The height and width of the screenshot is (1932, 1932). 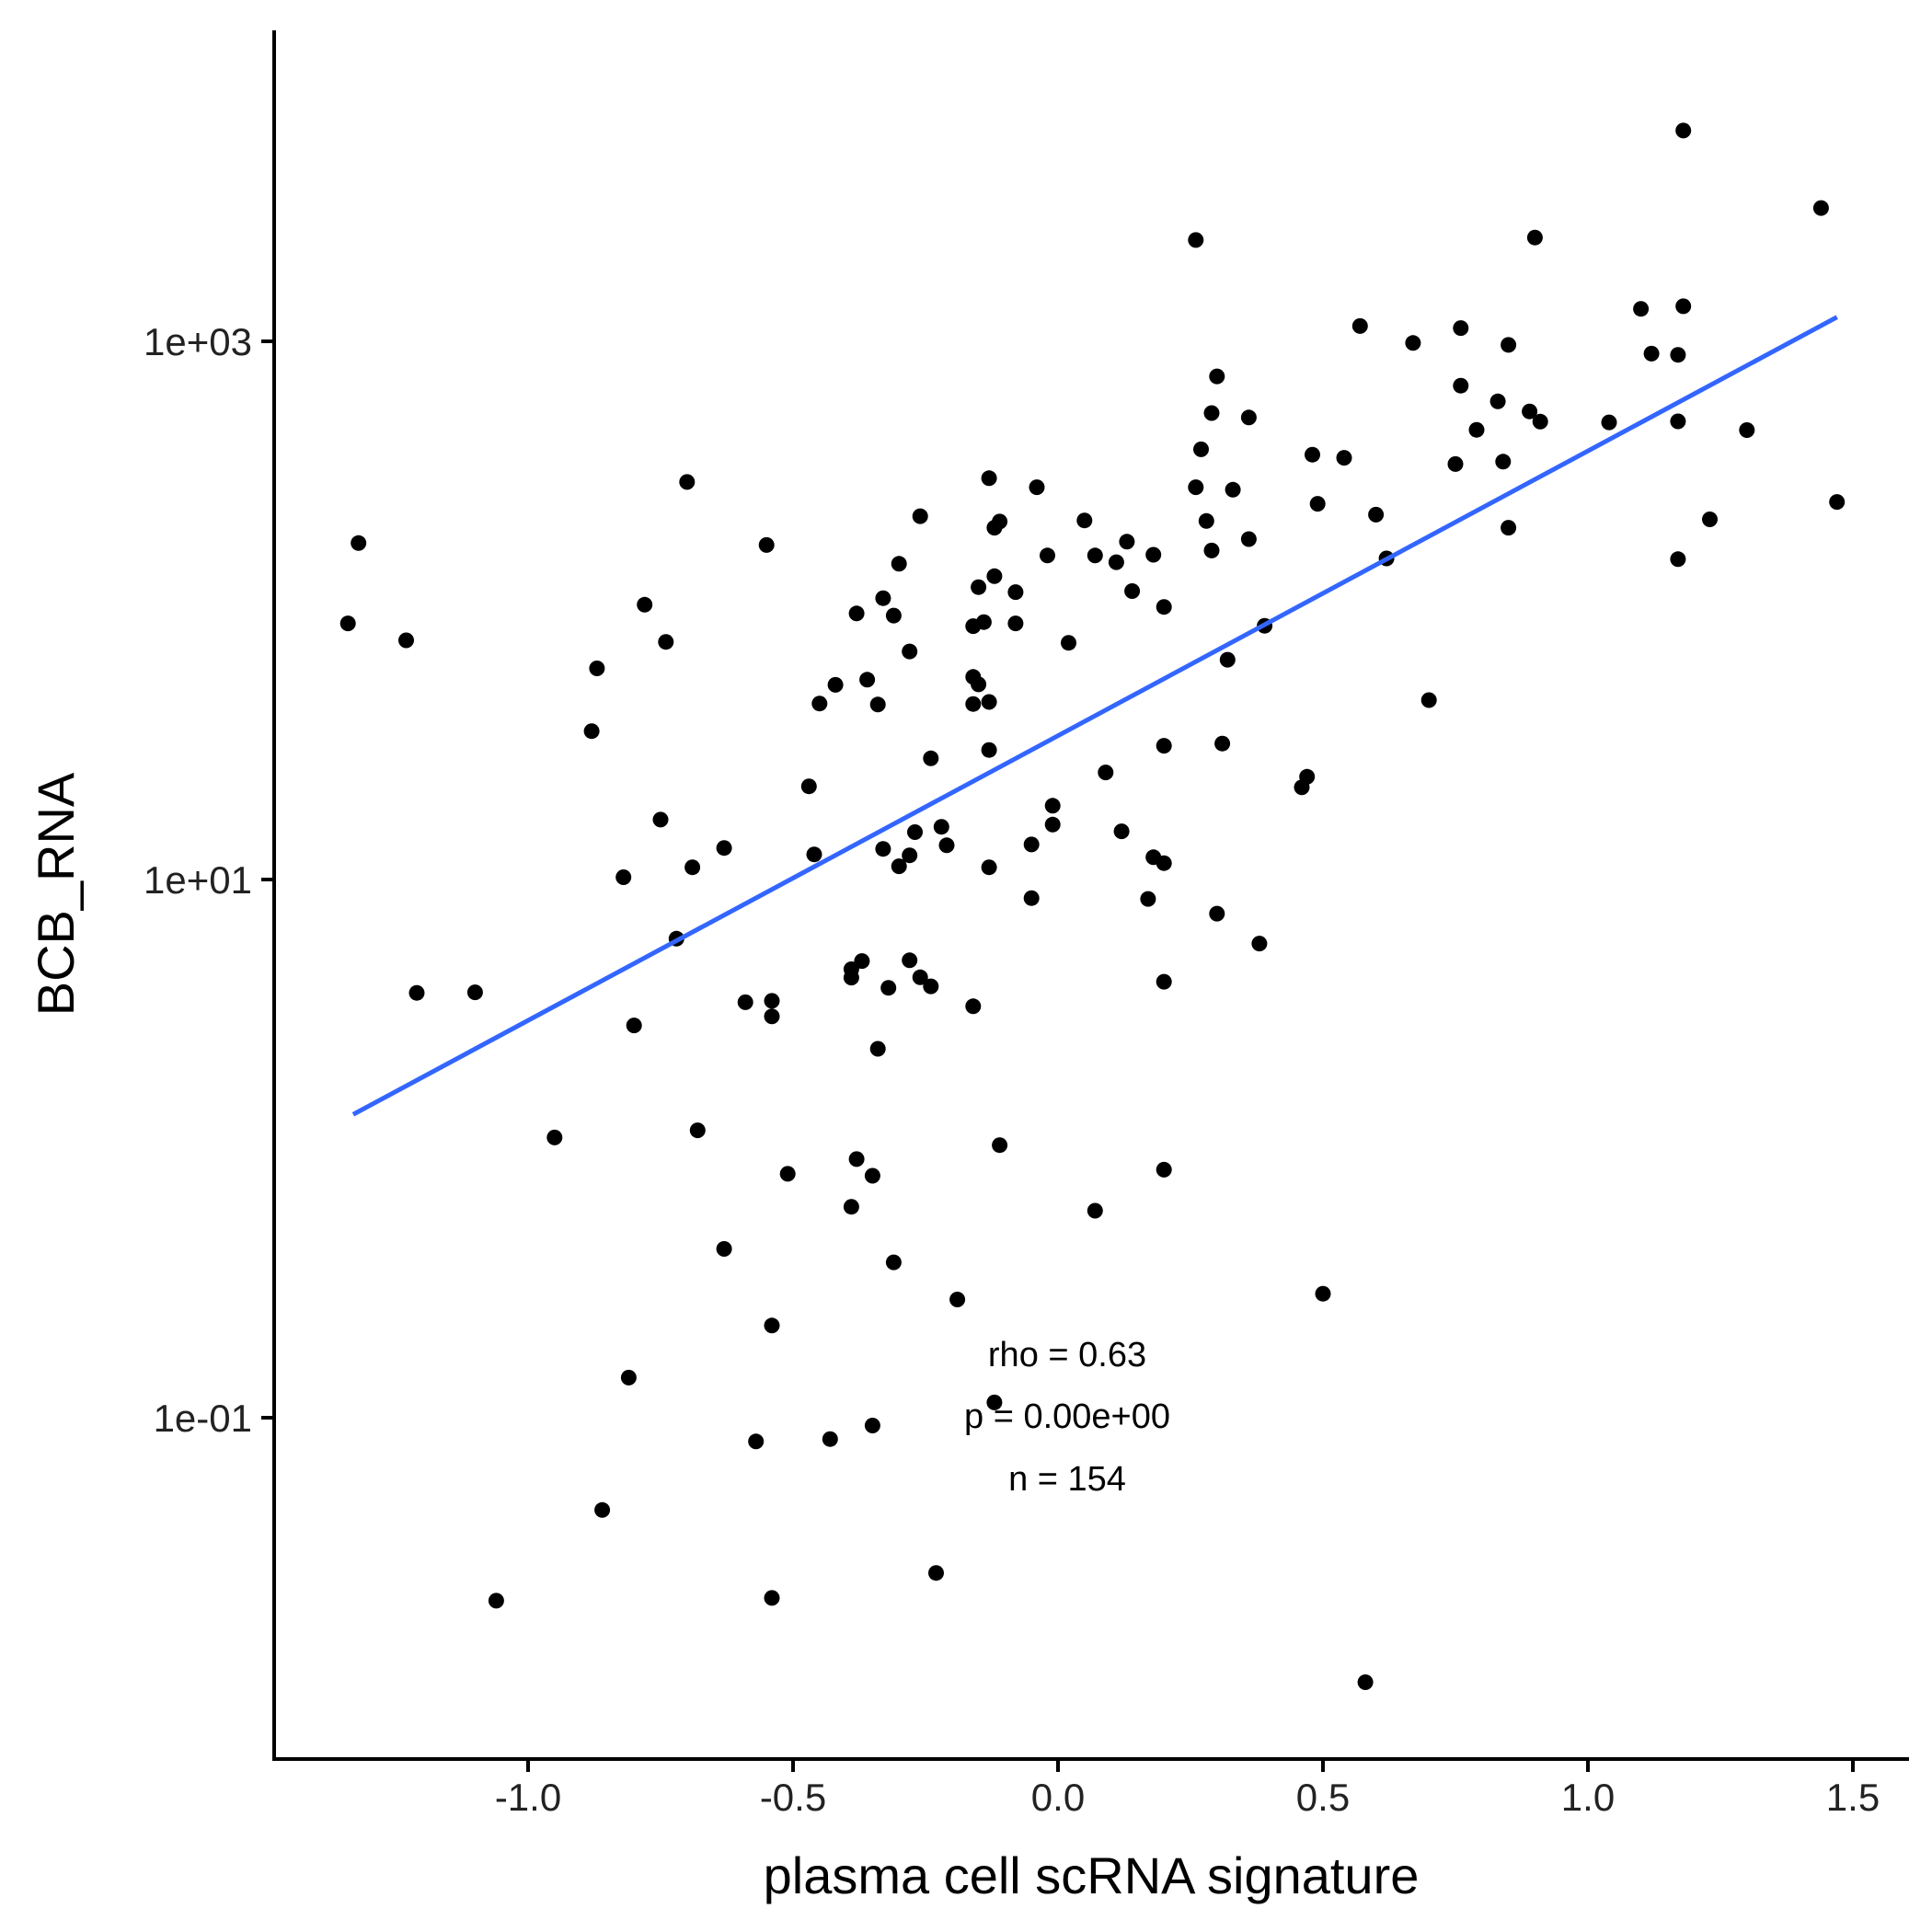 I want to click on y-axis-title: BCB_RNA, so click(x=56, y=894).